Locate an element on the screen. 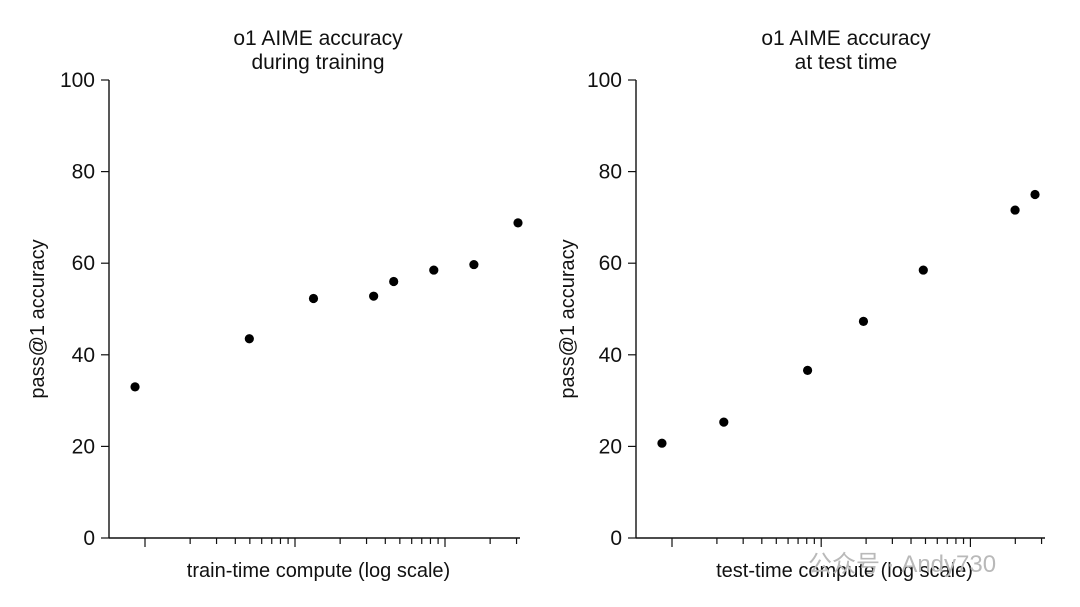  chart-title-line: during training is located at coordinates (317, 62).